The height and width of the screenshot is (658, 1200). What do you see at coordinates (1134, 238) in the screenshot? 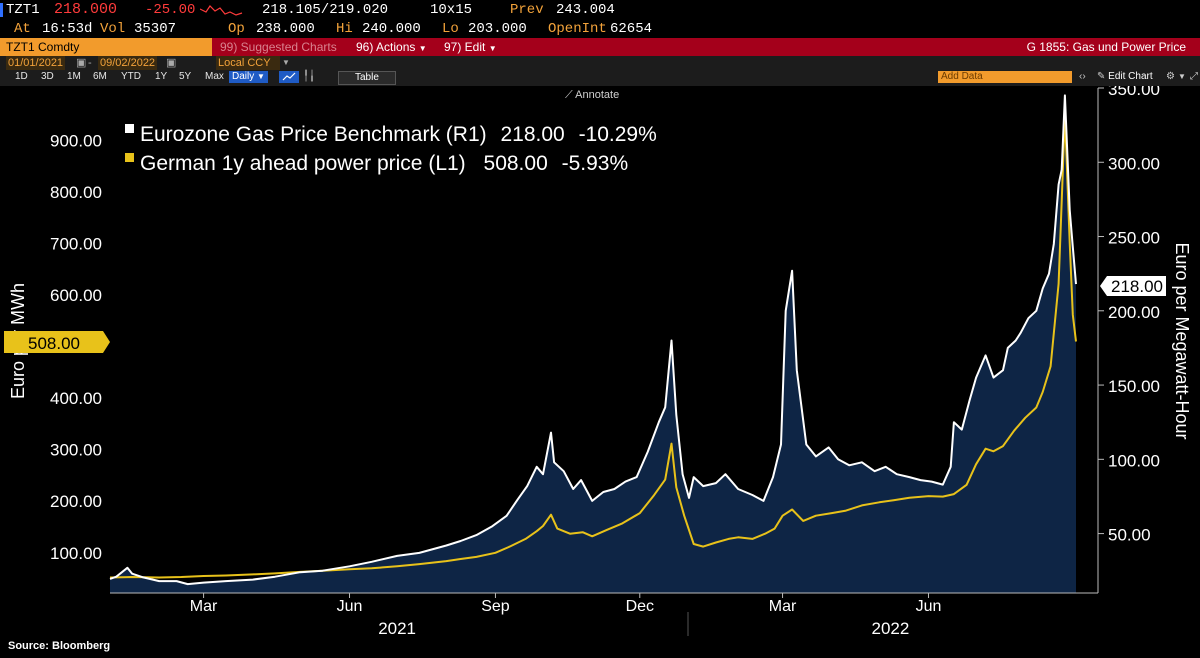
I see `right-tick-label: 250.00` at bounding box center [1134, 238].